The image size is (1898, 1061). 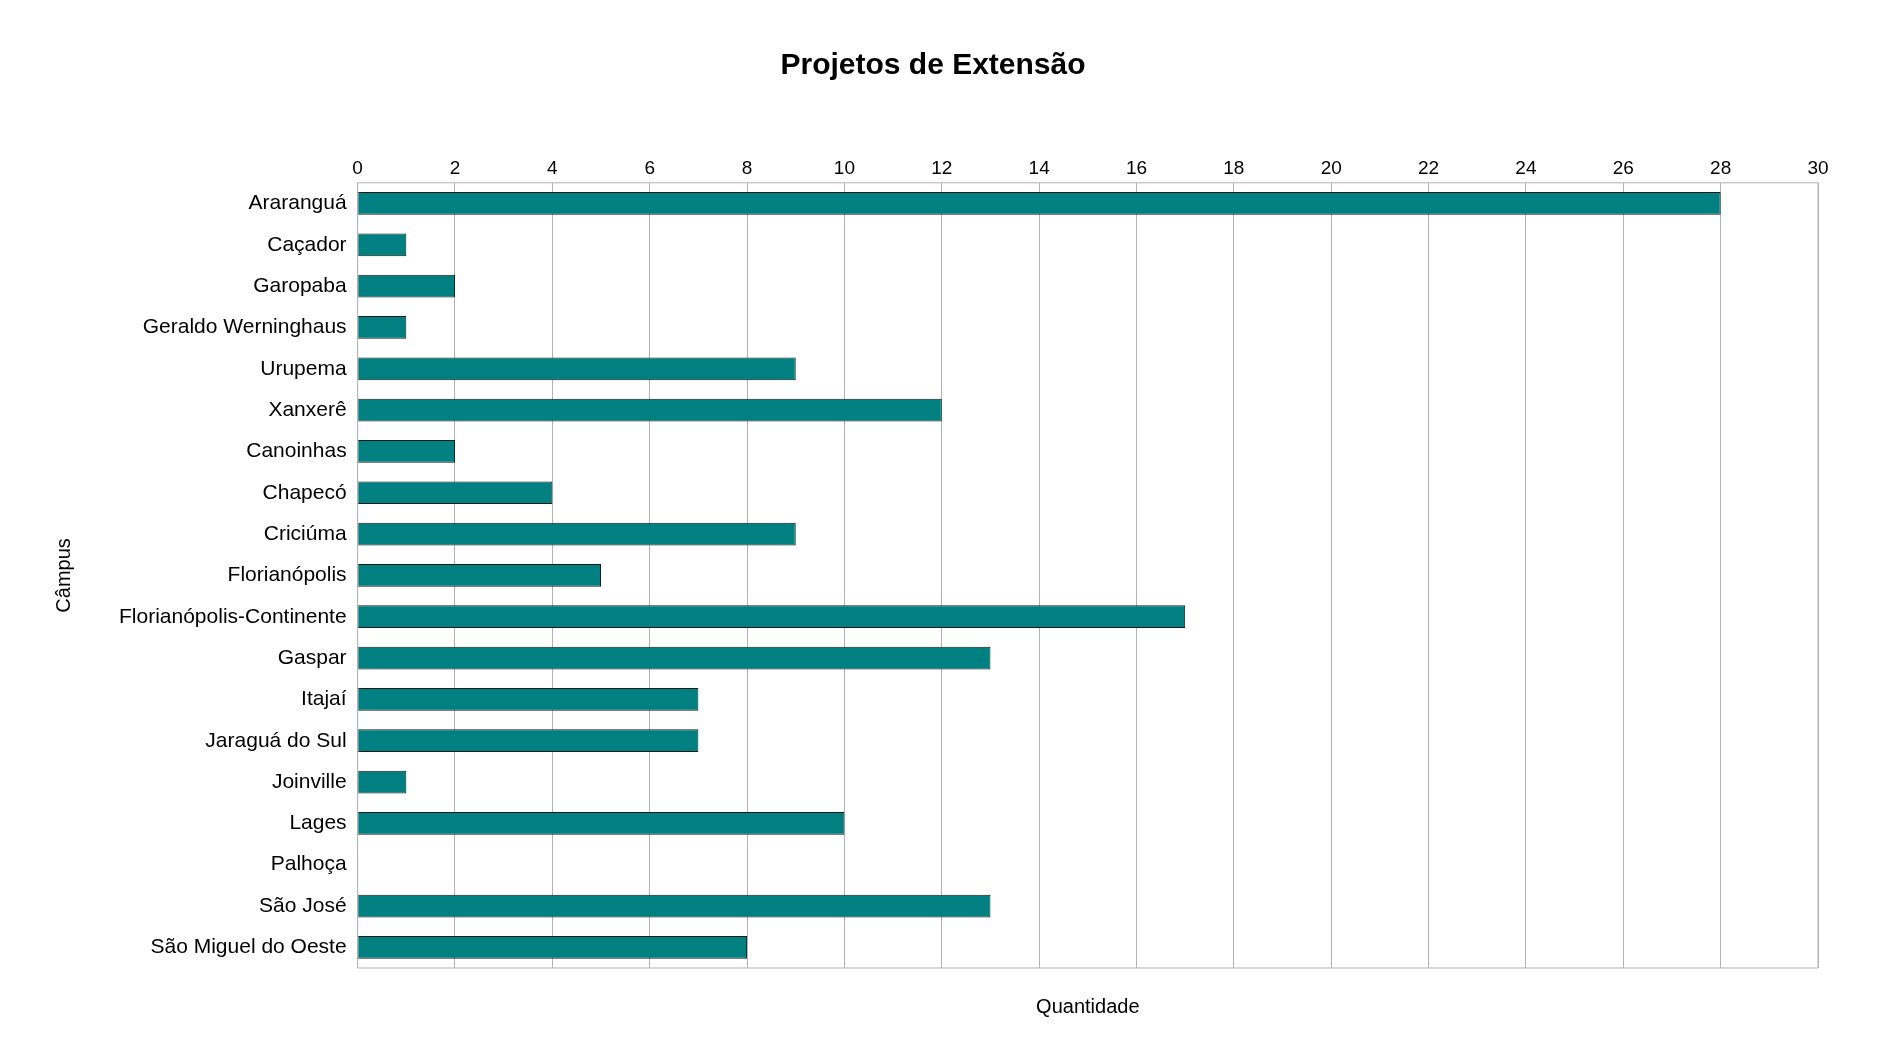 I want to click on x-tick-label: 6, so click(x=649, y=167).